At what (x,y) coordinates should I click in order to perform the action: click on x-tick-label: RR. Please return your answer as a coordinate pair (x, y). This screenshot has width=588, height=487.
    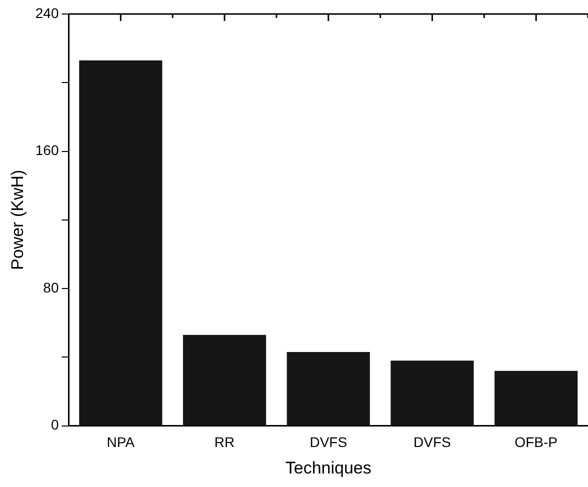
    Looking at the image, I should click on (224, 442).